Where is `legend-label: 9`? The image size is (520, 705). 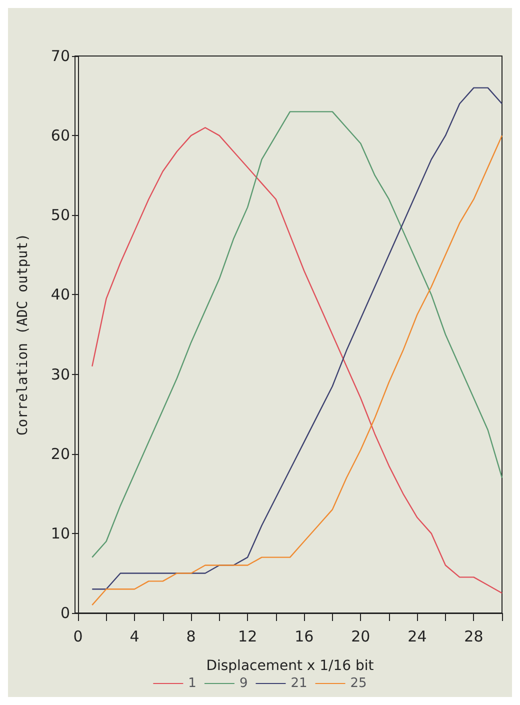 legend-label: 9 is located at coordinates (243, 683).